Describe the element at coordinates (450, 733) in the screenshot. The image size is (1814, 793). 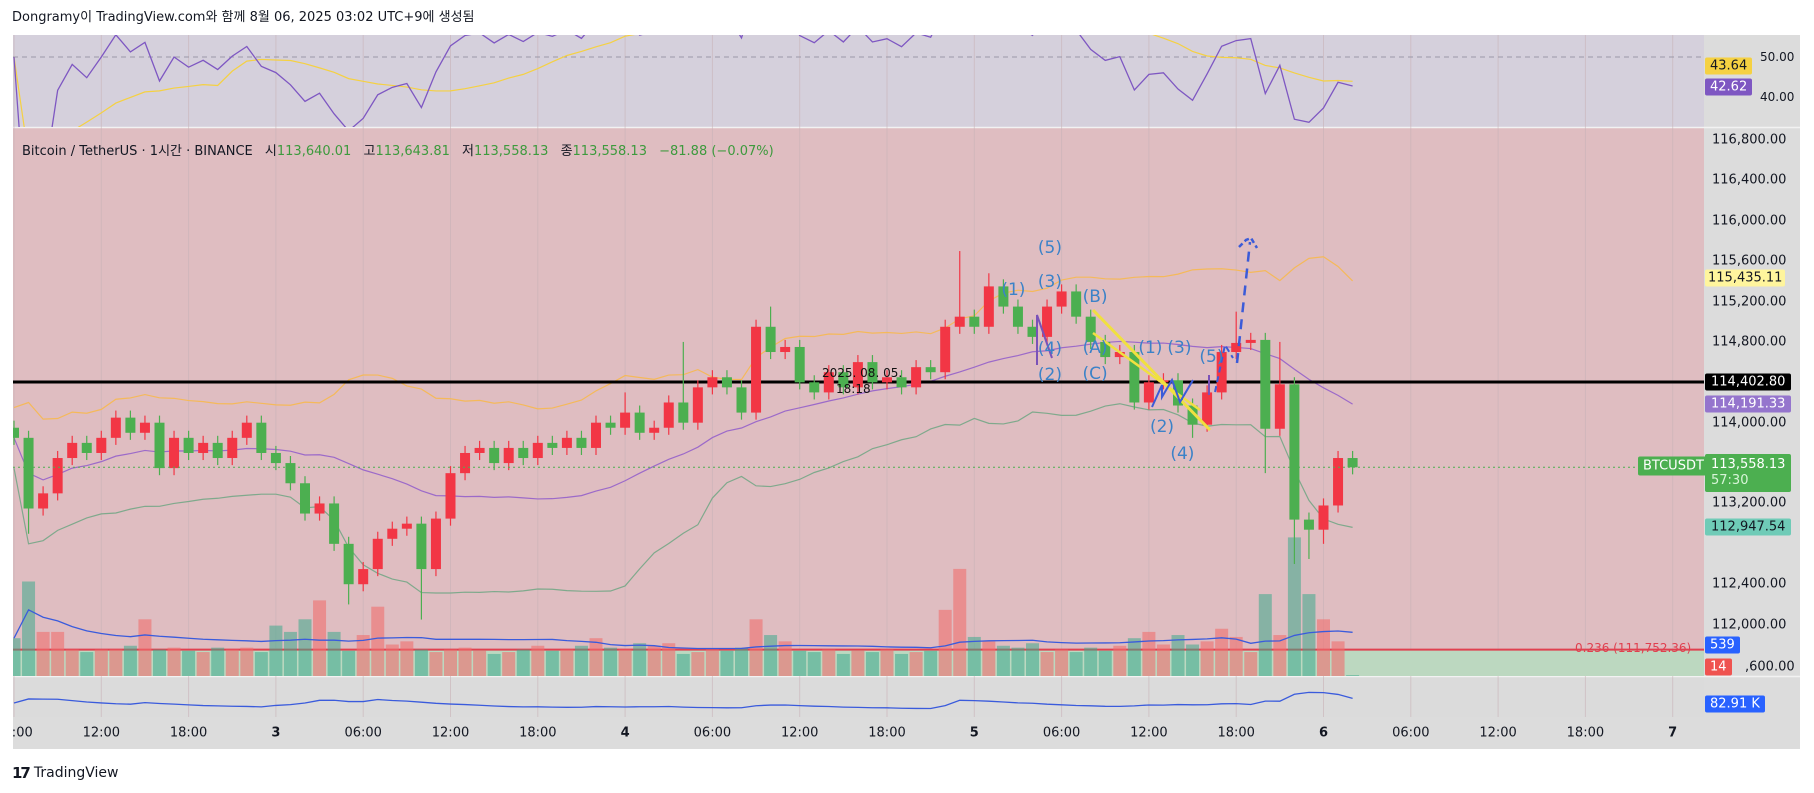
I see `time-axis-label: 12:00` at that location.